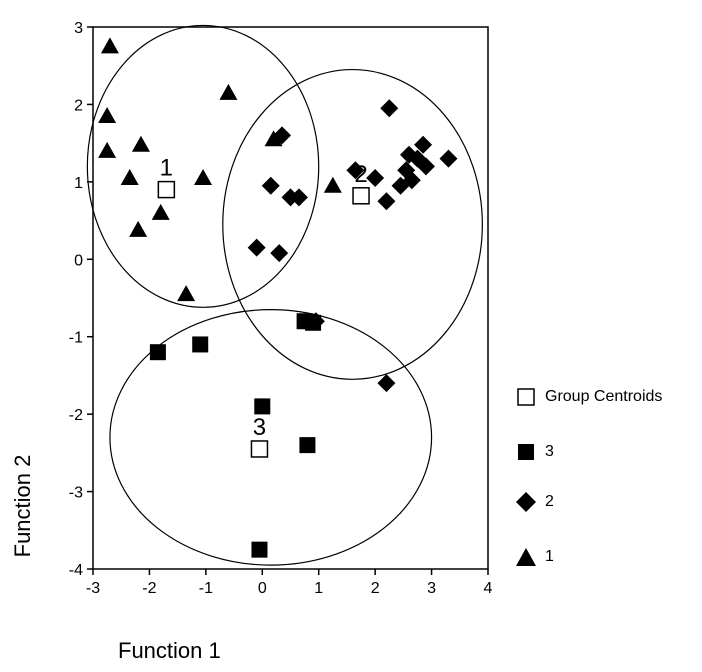  I want to click on filled-diamond-icon, so click(526, 502).